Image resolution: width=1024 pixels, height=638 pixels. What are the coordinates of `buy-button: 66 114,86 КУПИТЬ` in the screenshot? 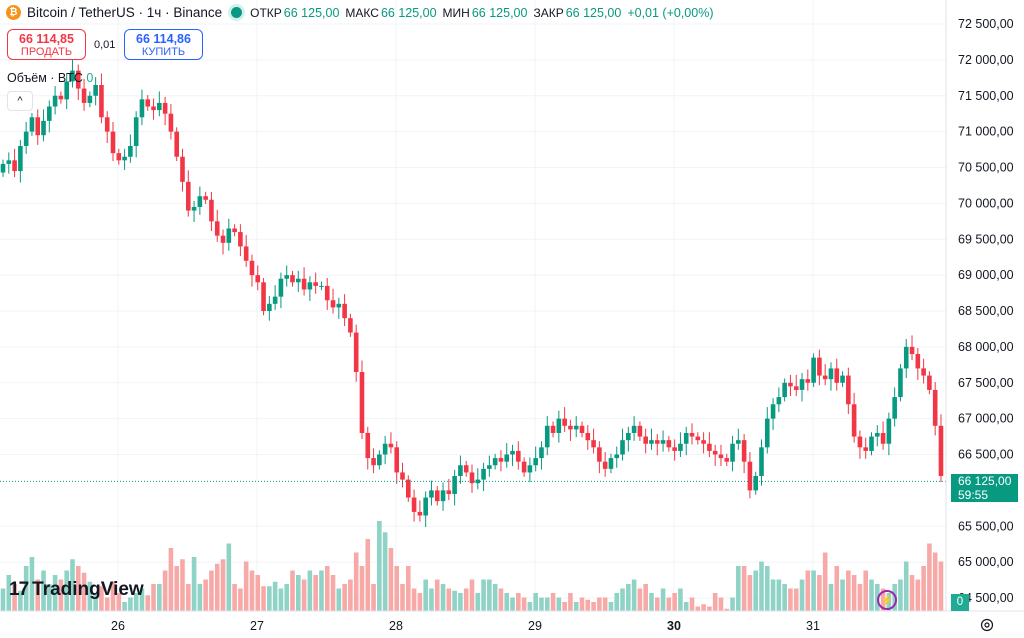 It's located at (163, 44).